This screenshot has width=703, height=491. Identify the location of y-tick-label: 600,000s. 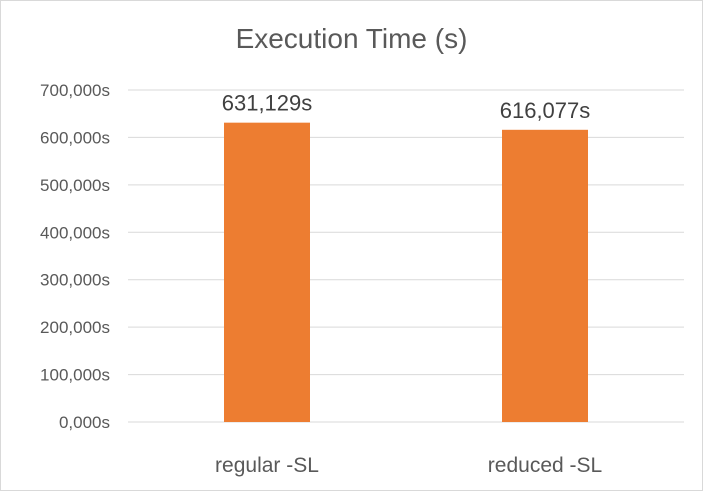
(75, 137).